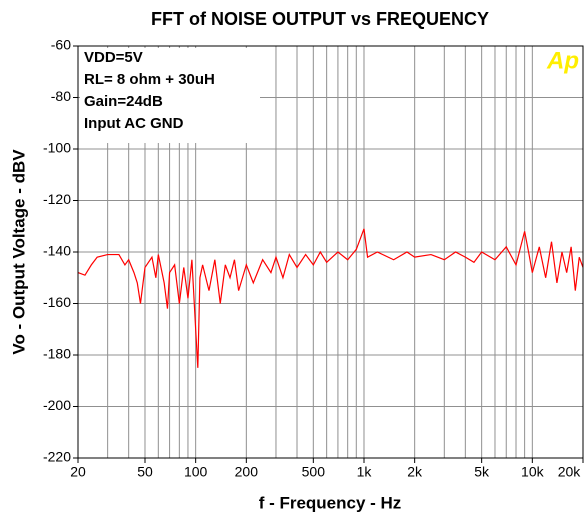  What do you see at coordinates (562, 60) in the screenshot?
I see `logo: Ap` at bounding box center [562, 60].